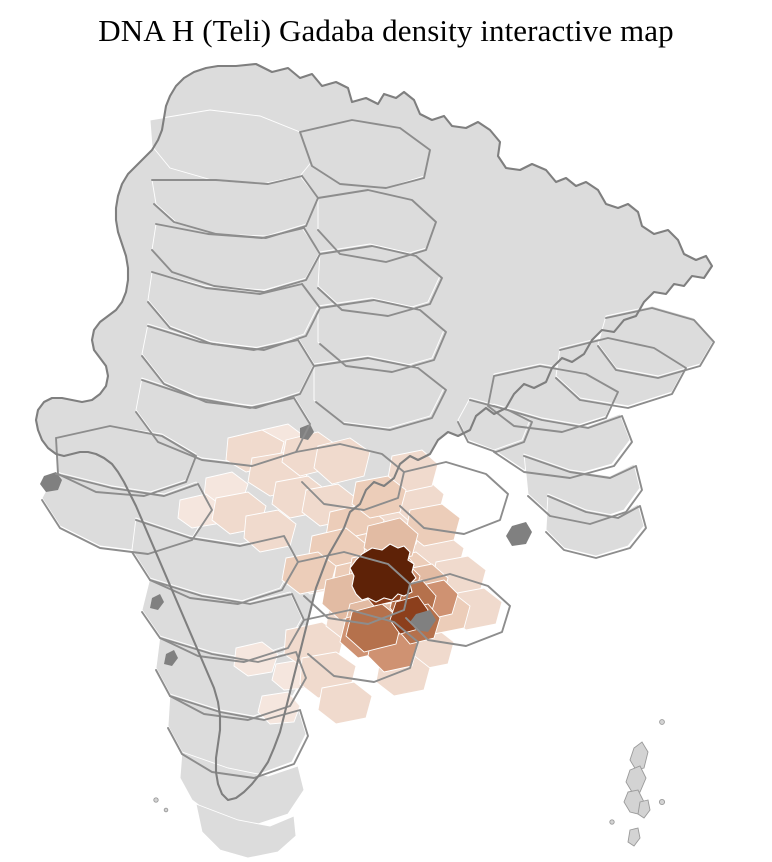  I want to click on district-l3-h, so click(379, 497).